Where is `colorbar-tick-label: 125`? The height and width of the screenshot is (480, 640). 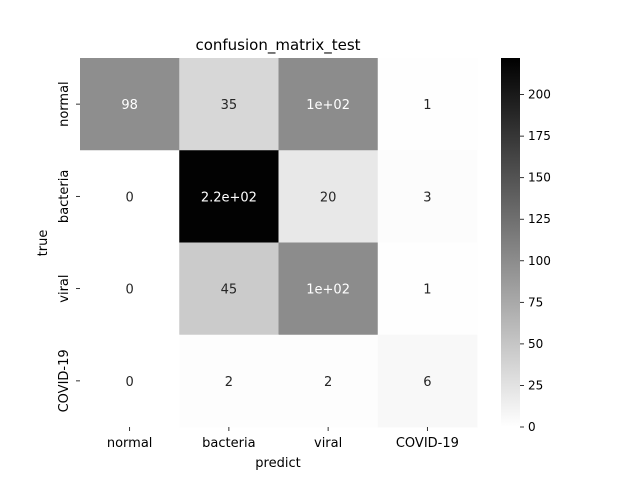 colorbar-tick-label: 125 is located at coordinates (539, 219).